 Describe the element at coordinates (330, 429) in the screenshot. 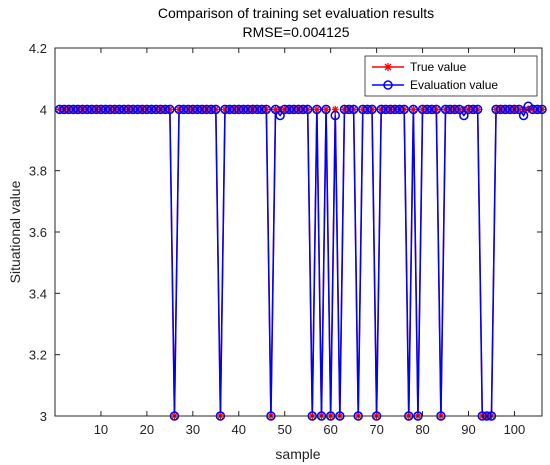

I see `x-tick-label: 60` at that location.